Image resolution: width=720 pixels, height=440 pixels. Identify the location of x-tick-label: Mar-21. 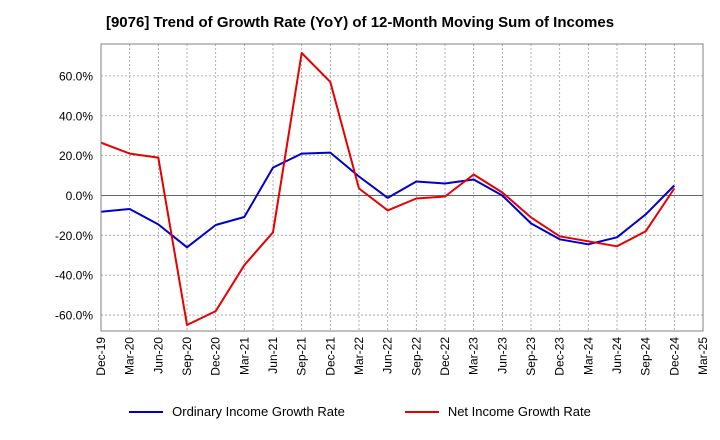
(244, 356).